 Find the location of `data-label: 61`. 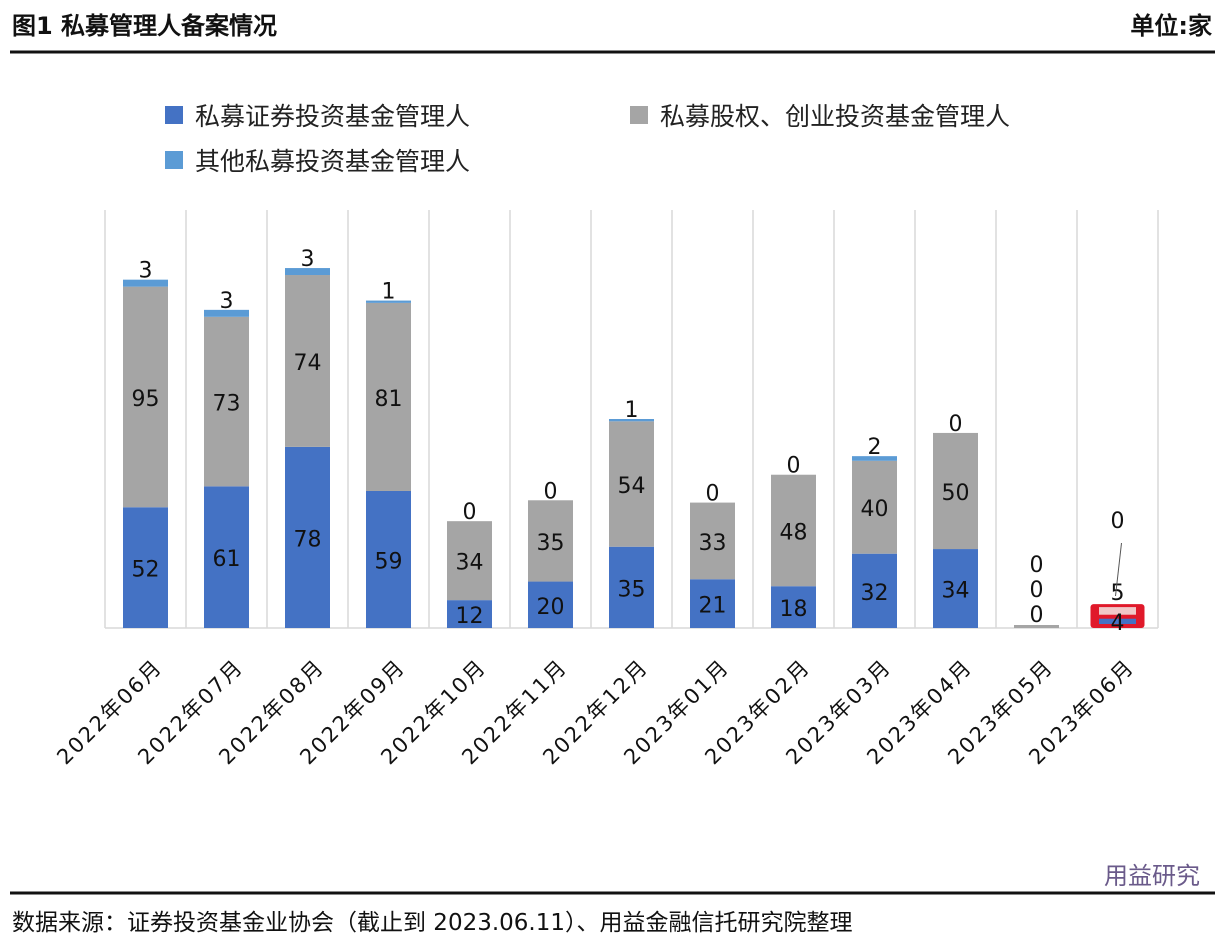

data-label: 61 is located at coordinates (227, 559).